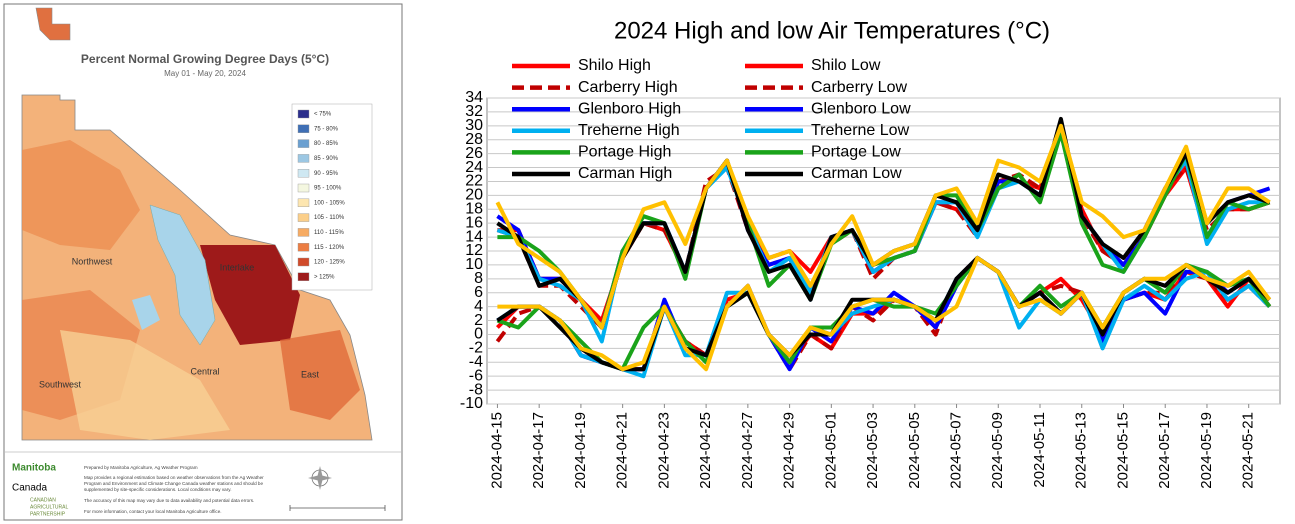  What do you see at coordinates (914, 450) in the screenshot?
I see `x-tick-label: 2024-05-05` at bounding box center [914, 450].